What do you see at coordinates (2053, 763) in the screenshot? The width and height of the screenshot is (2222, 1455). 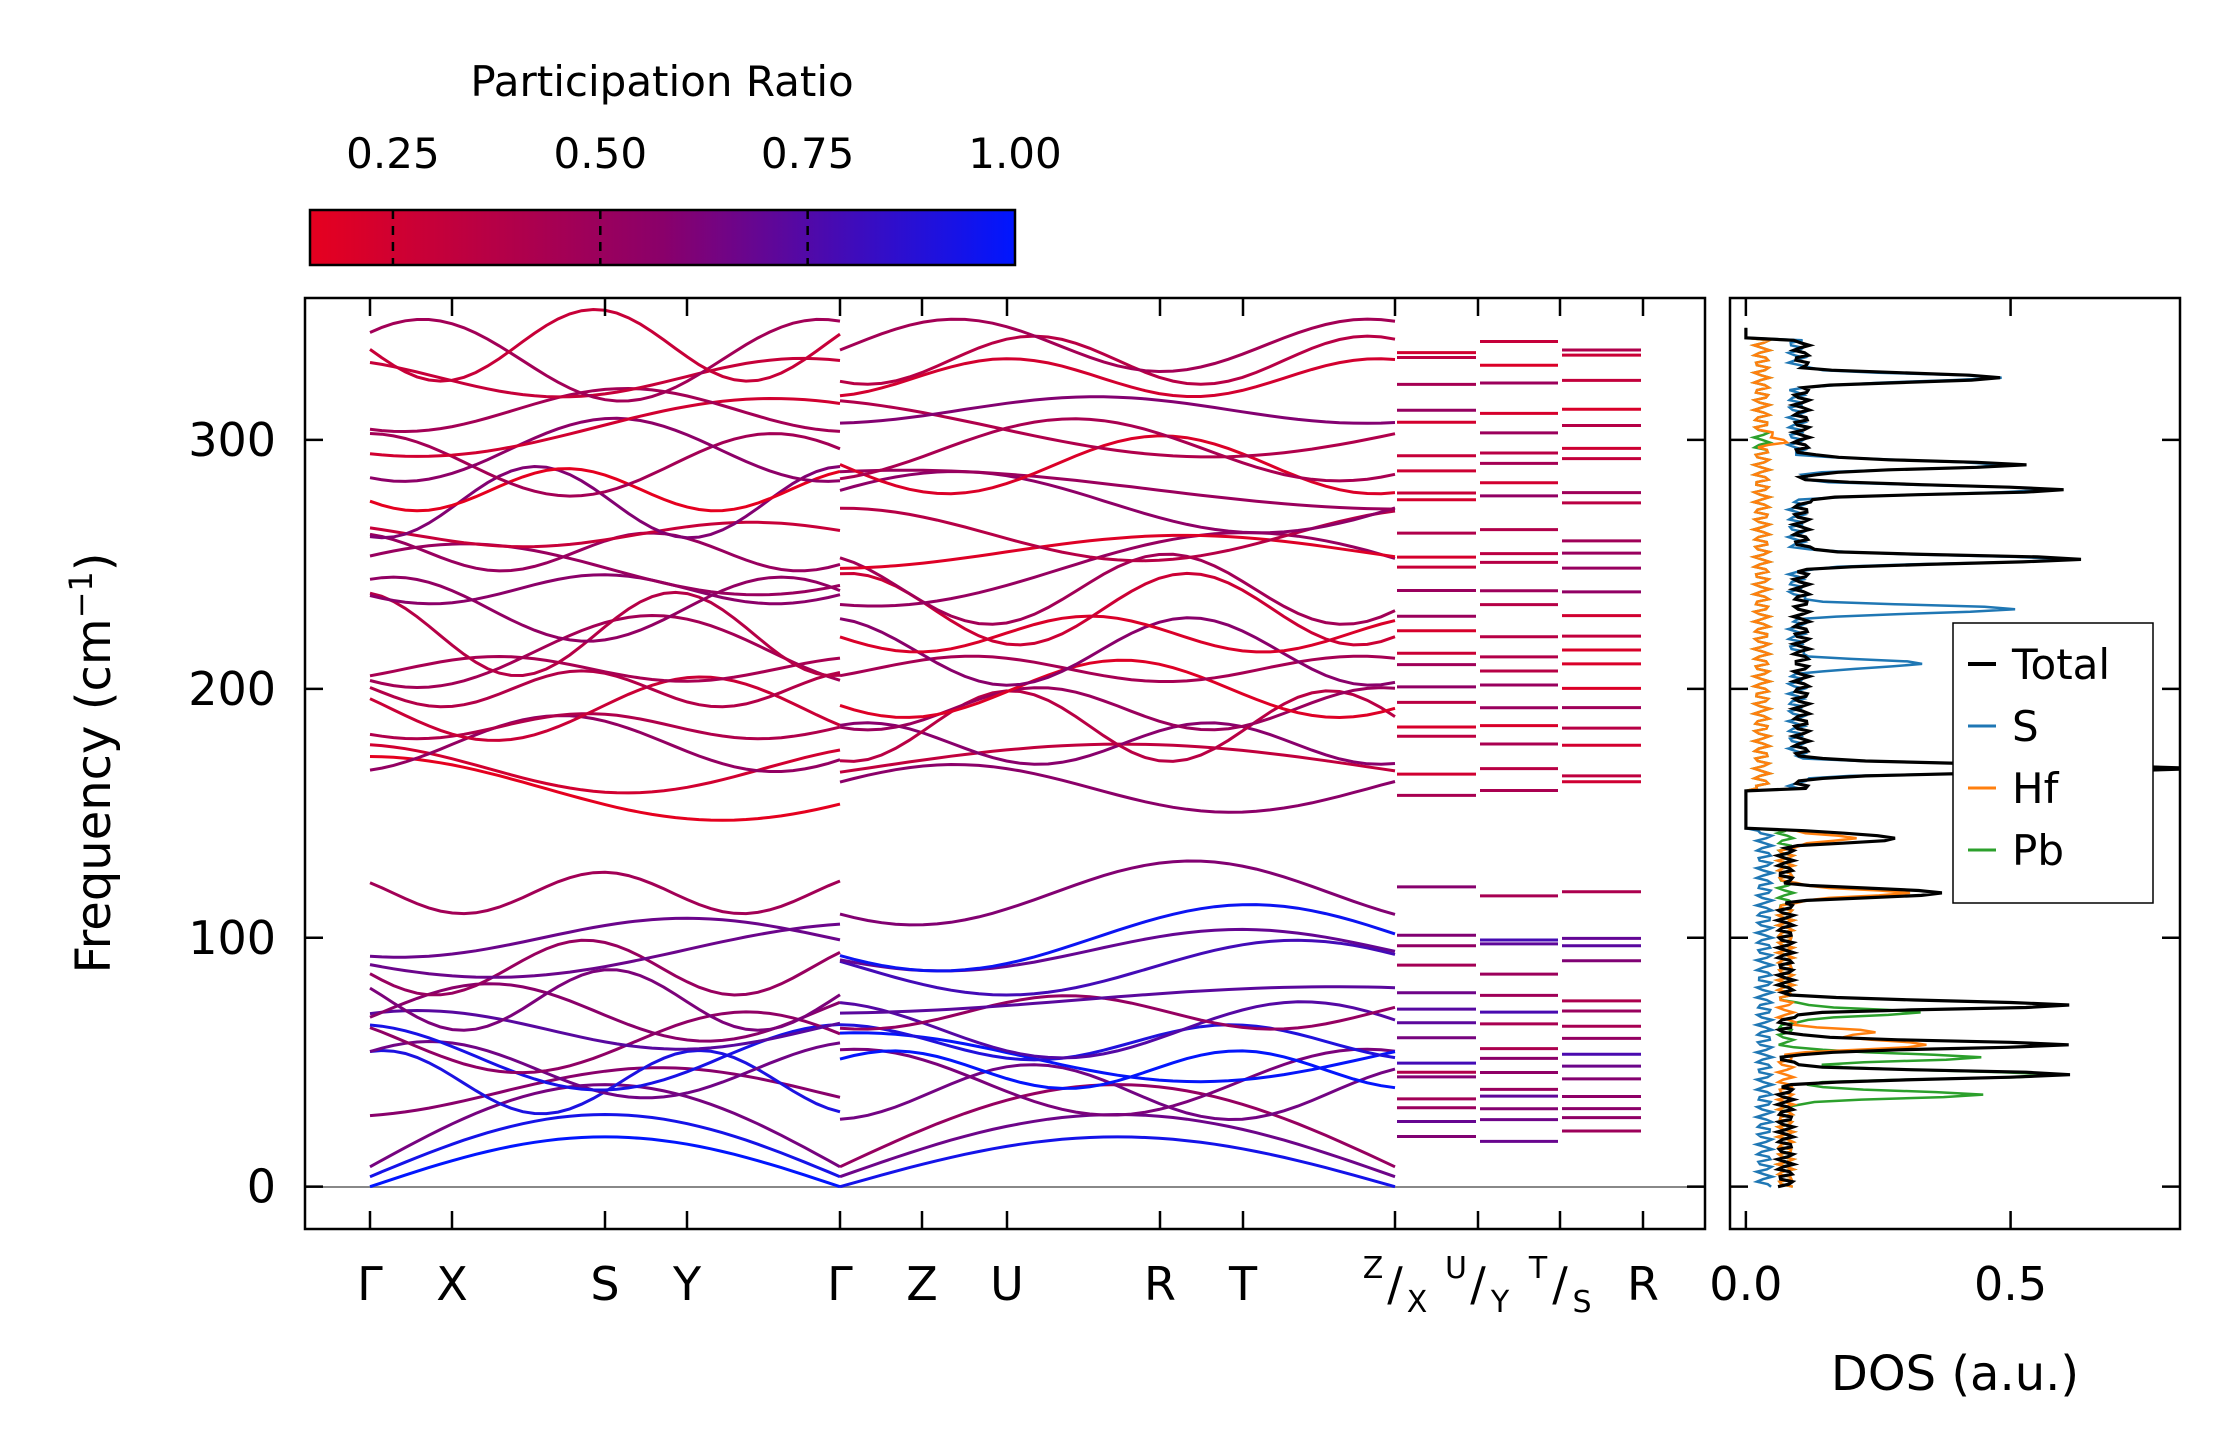 I see `dos-legend: Total S Hf Pb` at bounding box center [2053, 763].